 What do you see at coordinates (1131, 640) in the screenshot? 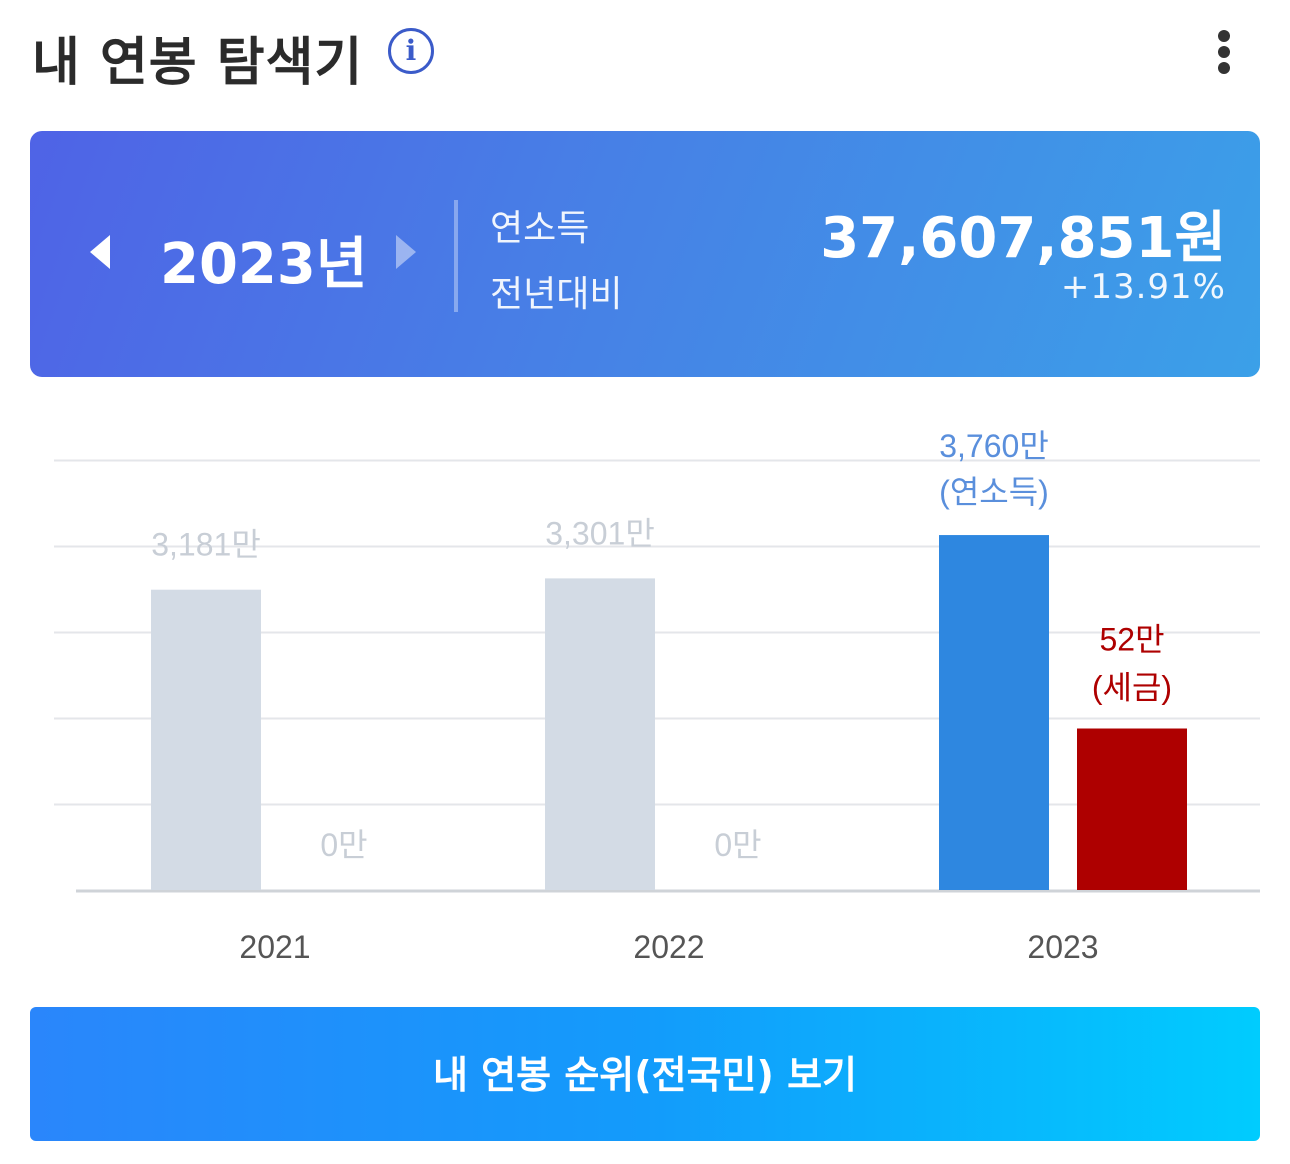
I see `tax-data-label: 52만` at bounding box center [1131, 640].